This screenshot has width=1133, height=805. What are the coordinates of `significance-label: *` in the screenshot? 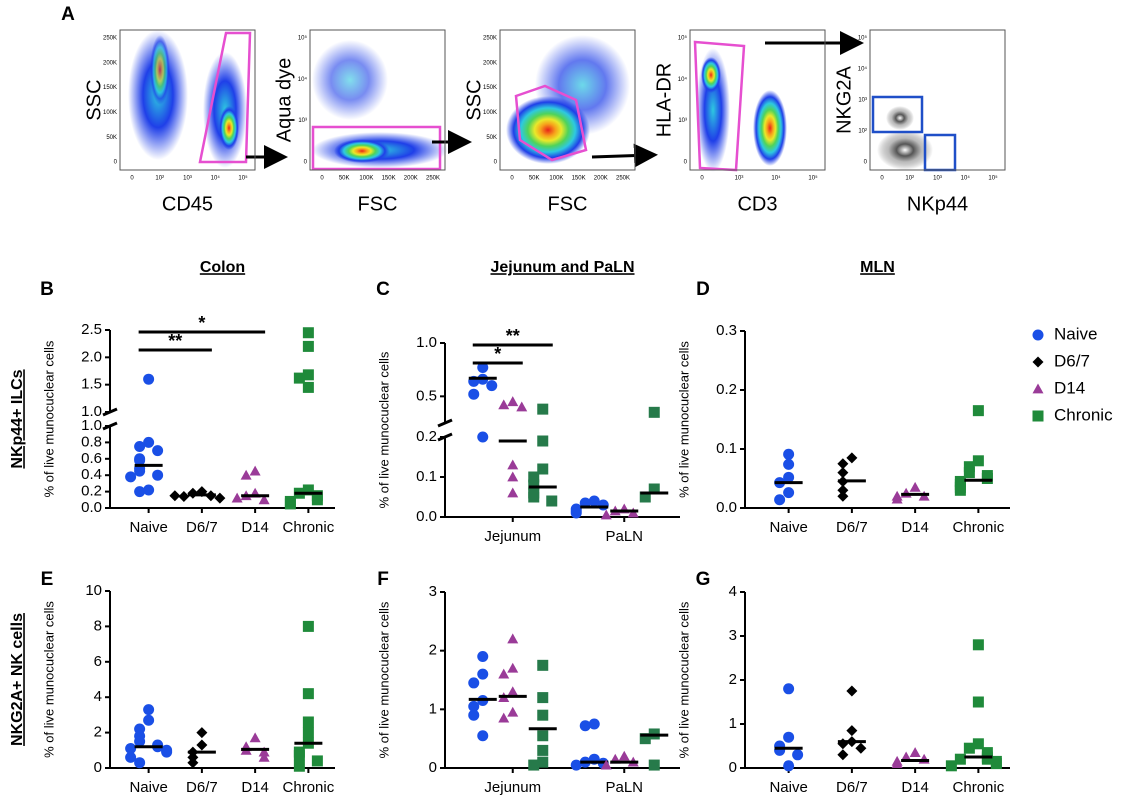 It's located at (497, 354).